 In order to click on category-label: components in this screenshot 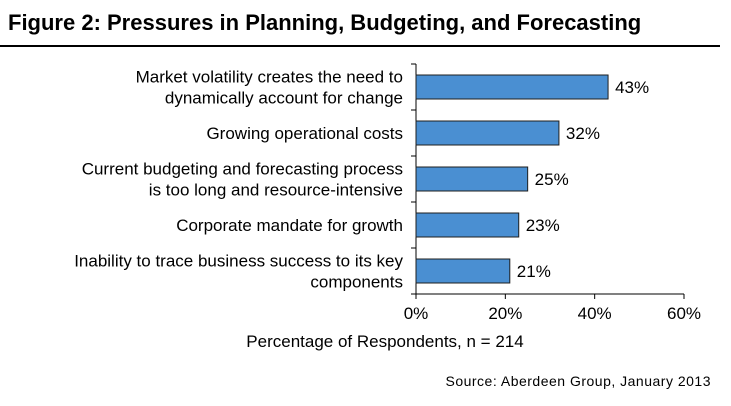, I will do `click(356, 282)`.